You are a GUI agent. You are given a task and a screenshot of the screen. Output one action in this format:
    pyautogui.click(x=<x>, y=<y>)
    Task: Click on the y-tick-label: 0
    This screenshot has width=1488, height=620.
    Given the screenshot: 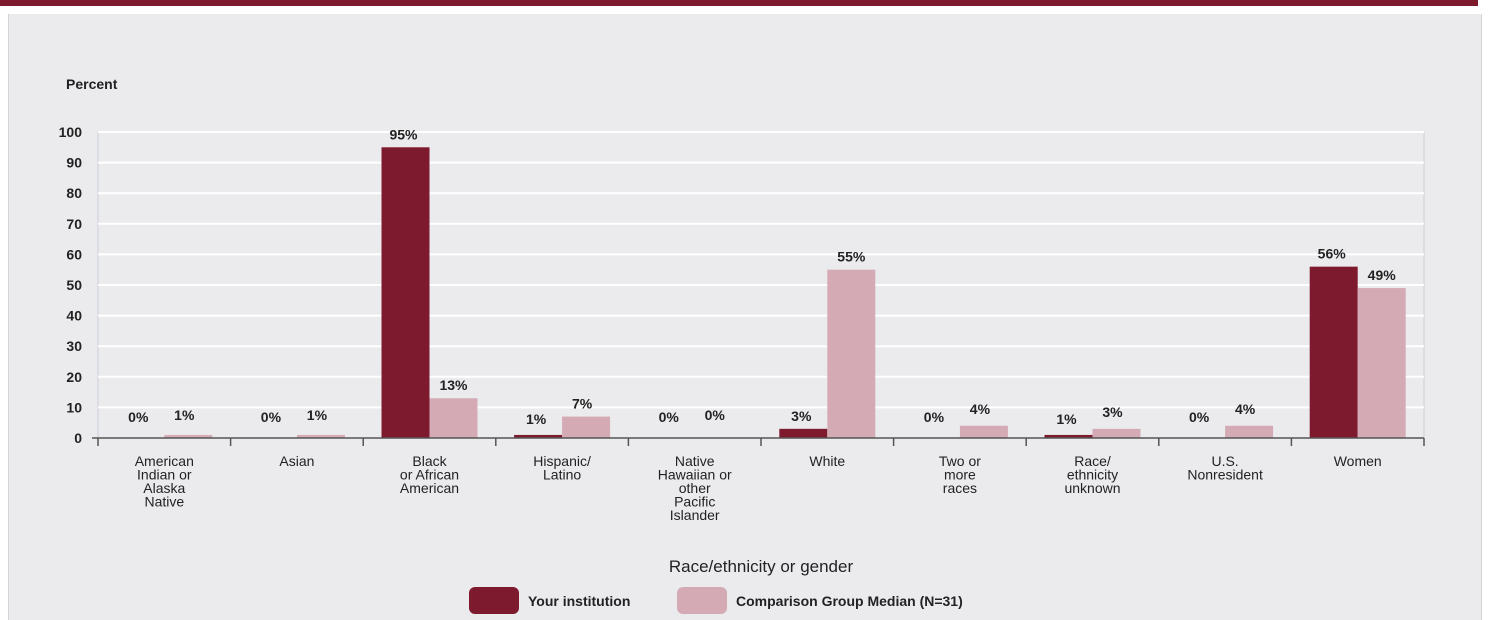 What is the action you would take?
    pyautogui.click(x=78, y=438)
    